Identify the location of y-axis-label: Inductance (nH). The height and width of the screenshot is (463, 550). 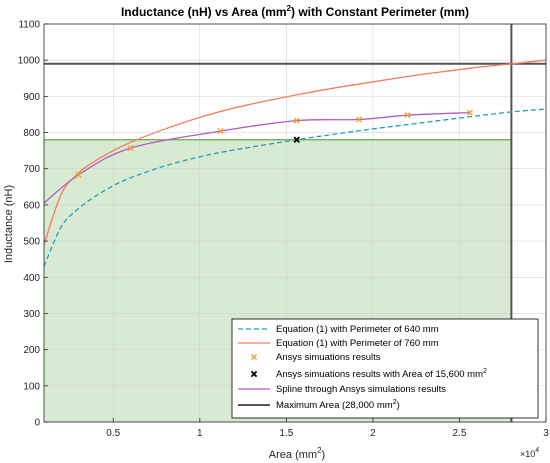
(9, 224).